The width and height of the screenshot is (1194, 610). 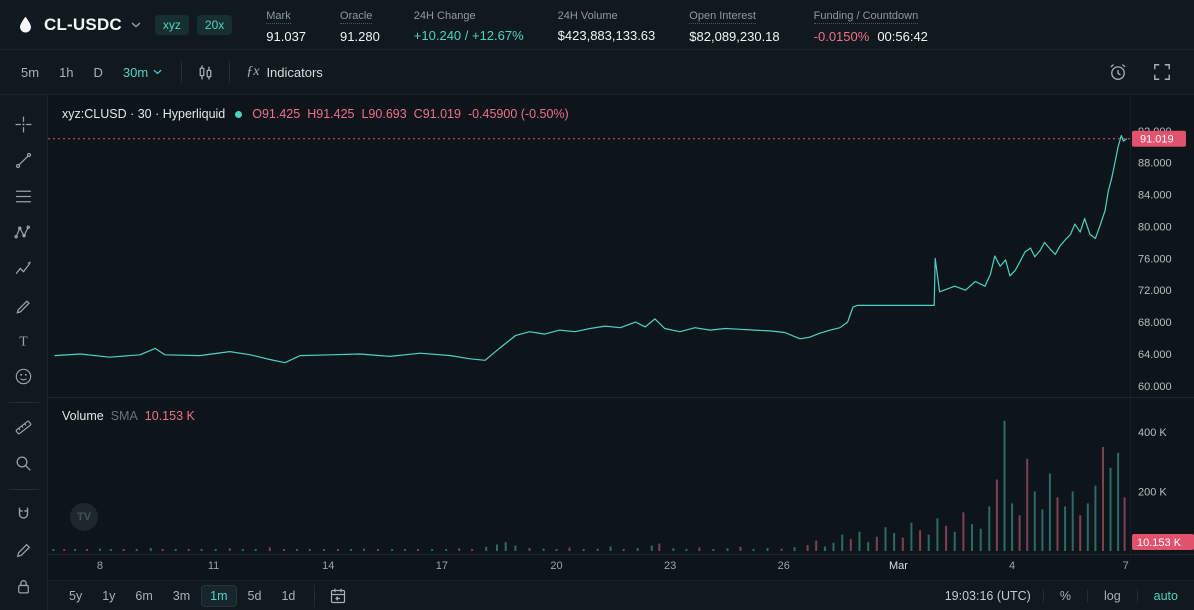 What do you see at coordinates (1118, 72) in the screenshot?
I see `alert-clock-button` at bounding box center [1118, 72].